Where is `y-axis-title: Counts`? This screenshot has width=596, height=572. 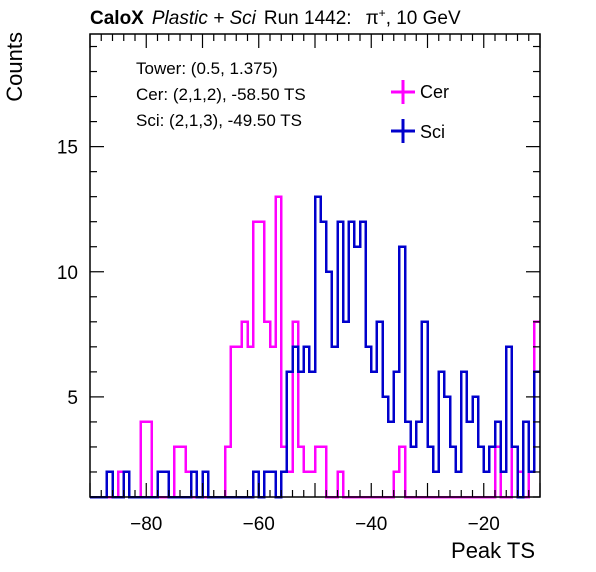
y-axis-title: Counts is located at coordinates (14, 67).